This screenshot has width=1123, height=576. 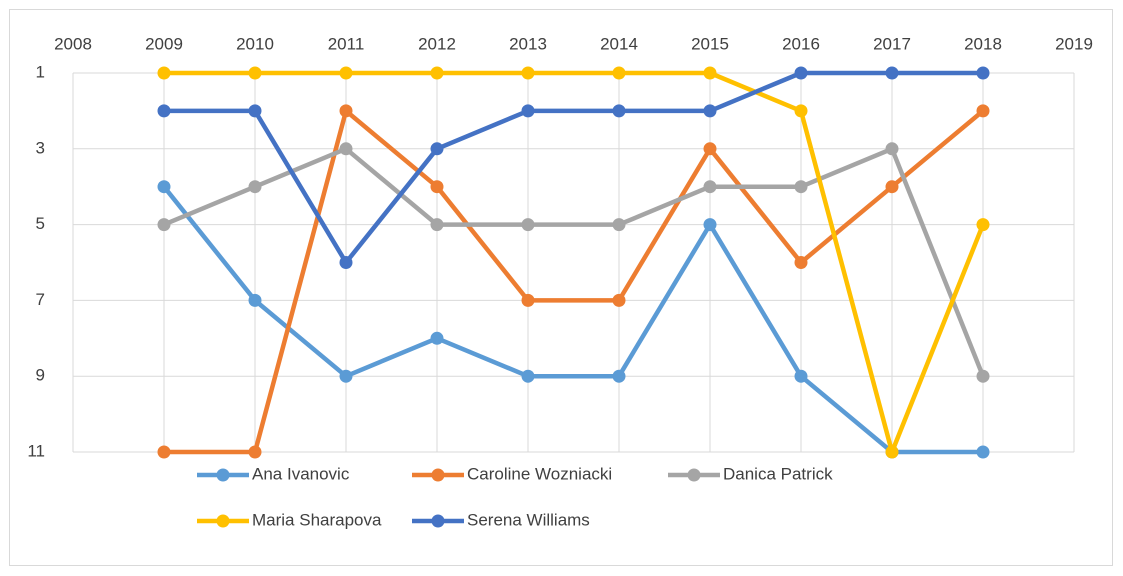 I want to click on x-tick-label: 2009, so click(x=164, y=43).